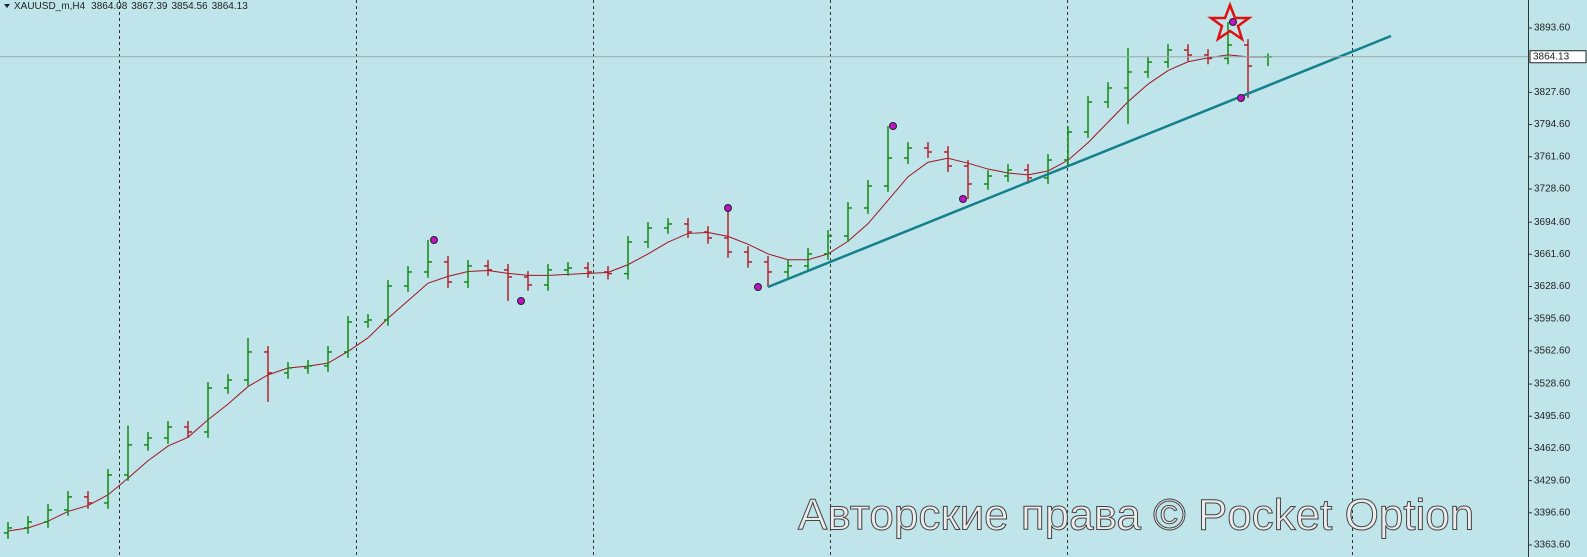 The image size is (1587, 557). What do you see at coordinates (1551, 56) in the screenshot?
I see `current-price-label: 3864.13` at bounding box center [1551, 56].